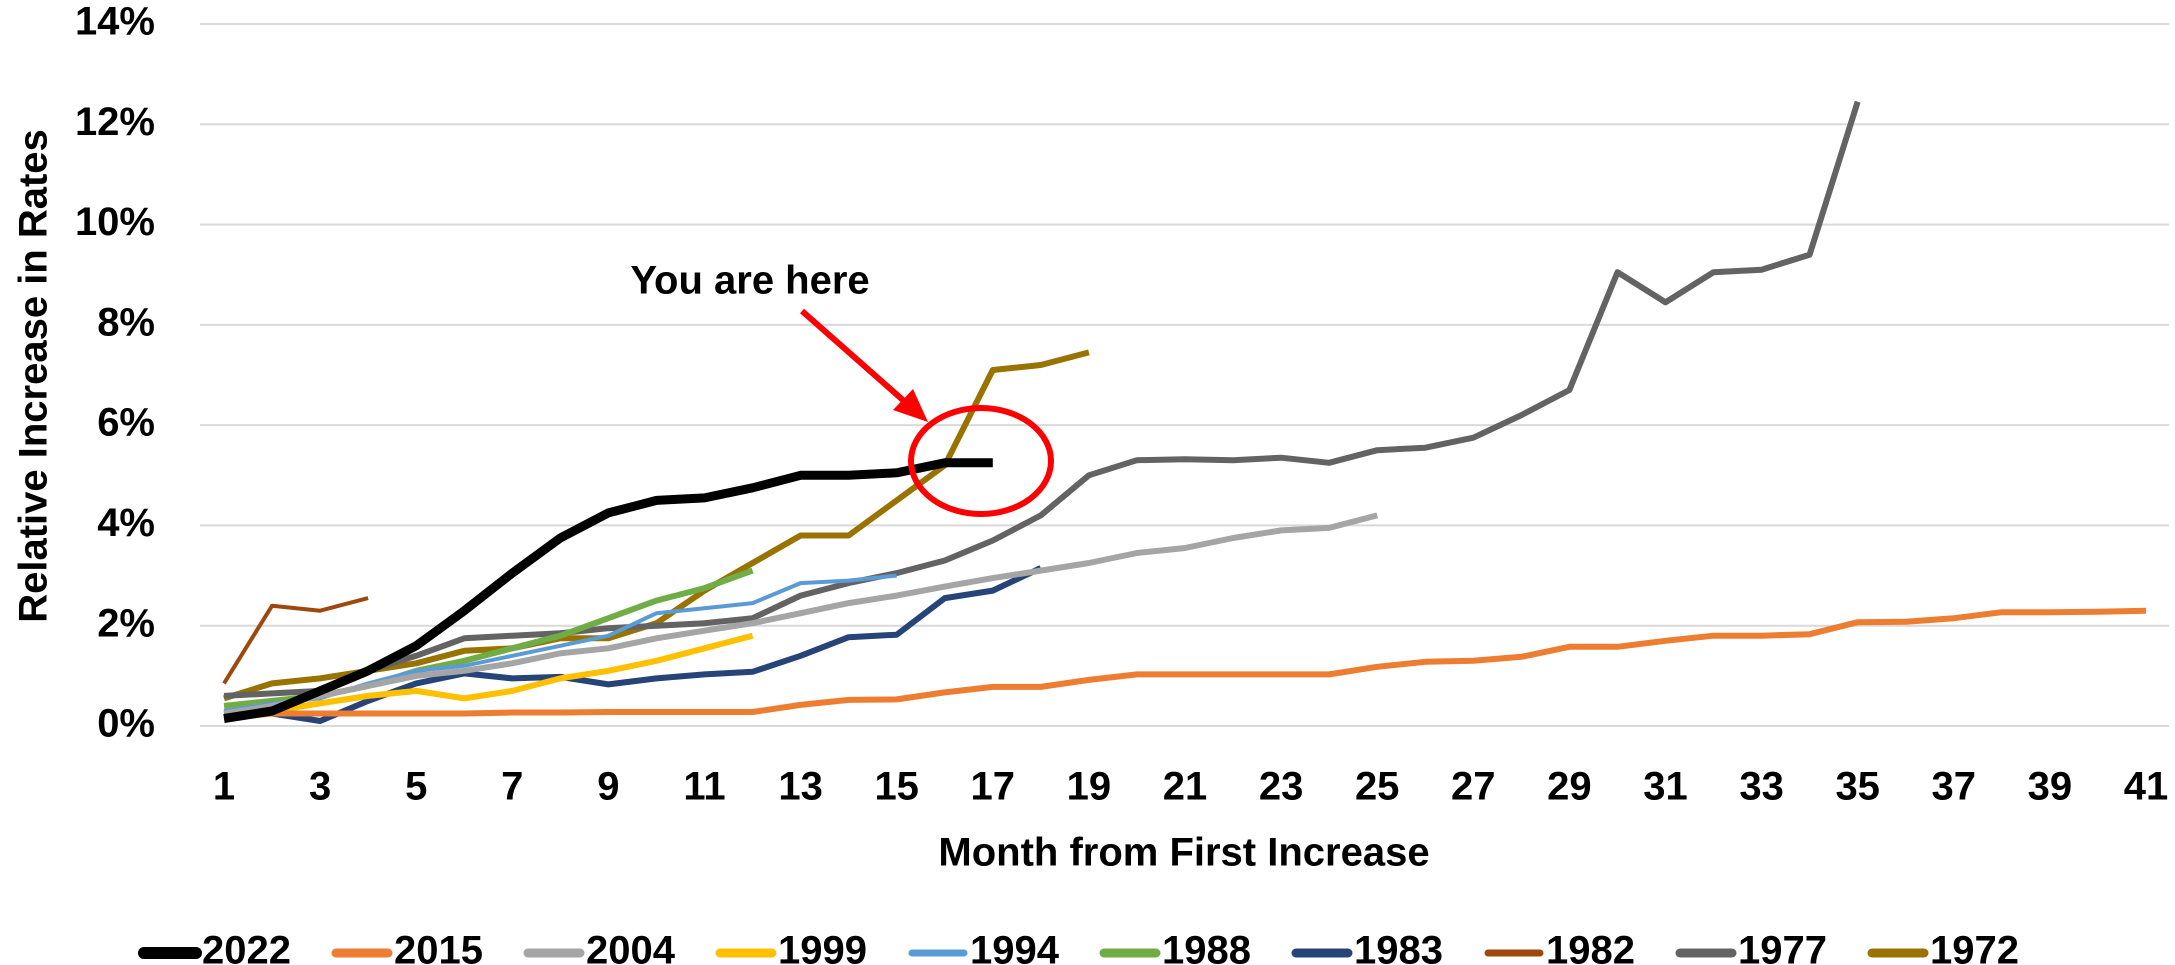 The image size is (2175, 965). Describe the element at coordinates (1377, 787) in the screenshot. I see `x-tick-label: 25` at that location.